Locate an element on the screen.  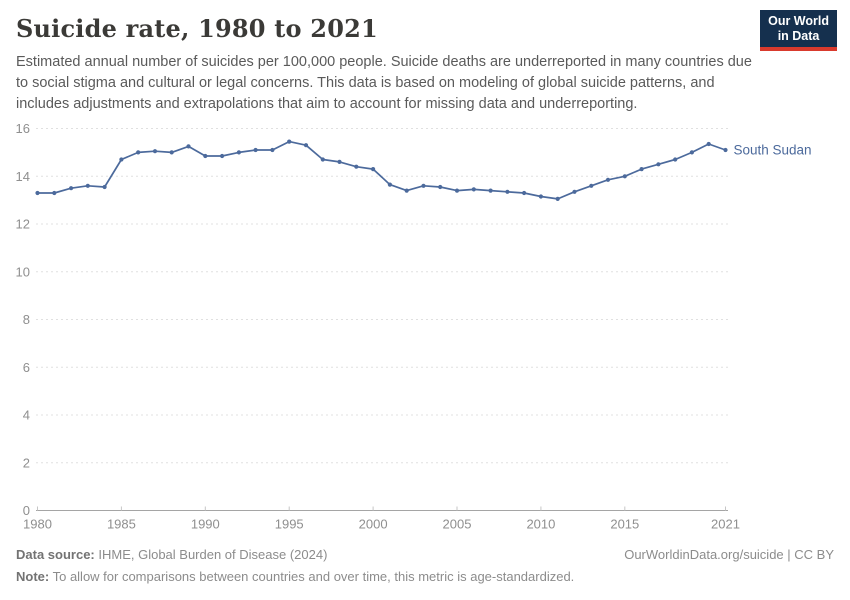
x-tick-label: 1990 is located at coordinates (205, 524).